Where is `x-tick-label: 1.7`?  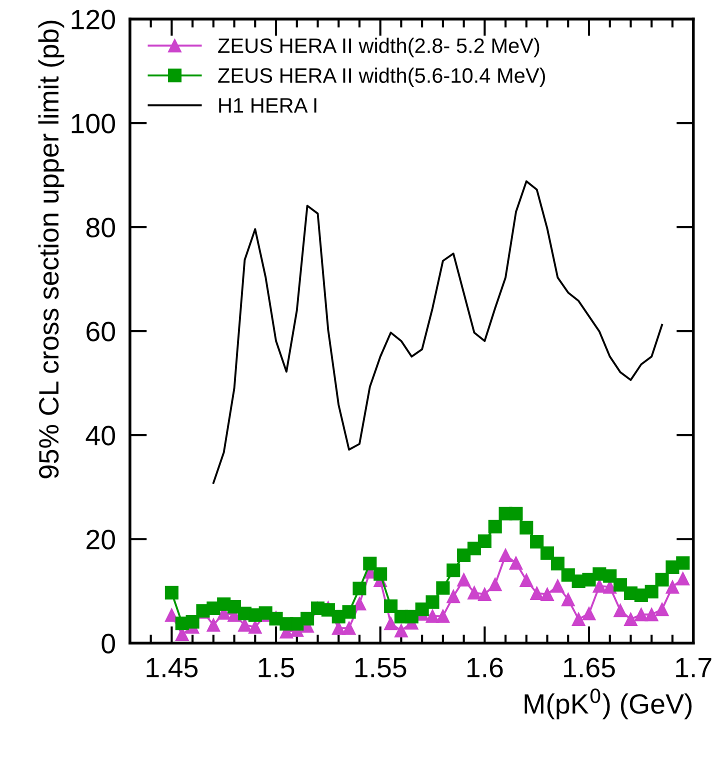 x-tick-label: 1.7 is located at coordinates (694, 668).